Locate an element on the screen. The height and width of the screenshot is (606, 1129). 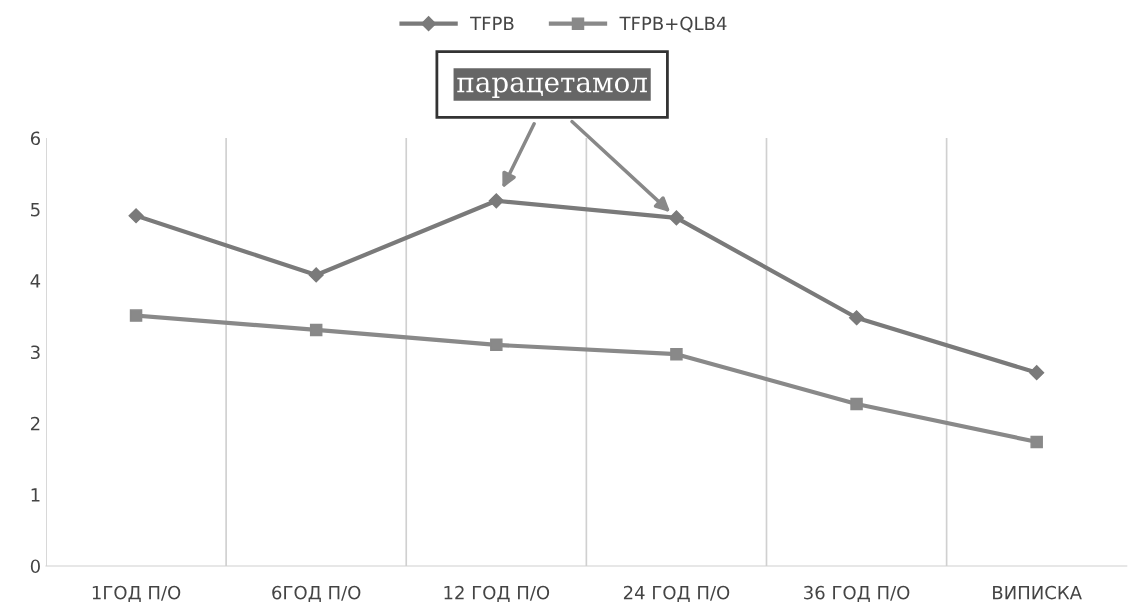
x-tick-label: 24 ГОД П/О is located at coordinates (676, 593).